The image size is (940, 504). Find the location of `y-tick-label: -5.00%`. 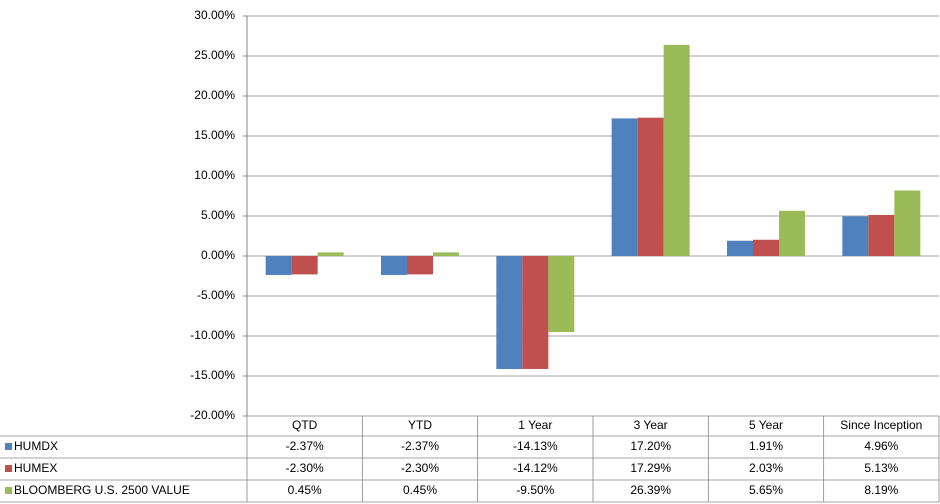

y-tick-label: -5.00% is located at coordinates (216, 295).